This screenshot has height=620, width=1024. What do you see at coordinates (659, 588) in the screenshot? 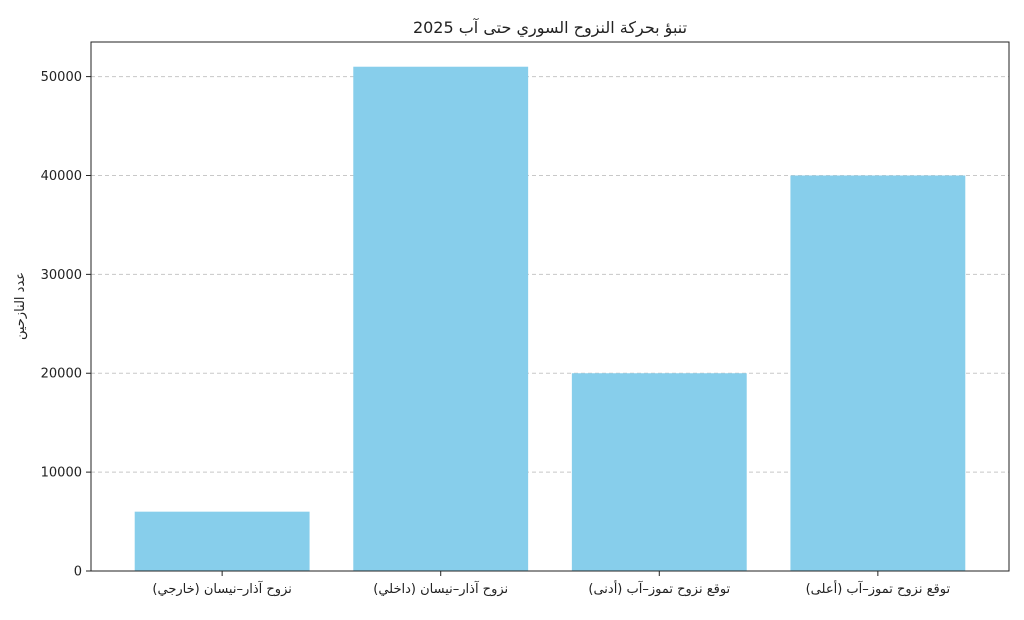
I see `x-tick-label: توقع نزوح تموز–آب (أدنى)` at bounding box center [659, 588].